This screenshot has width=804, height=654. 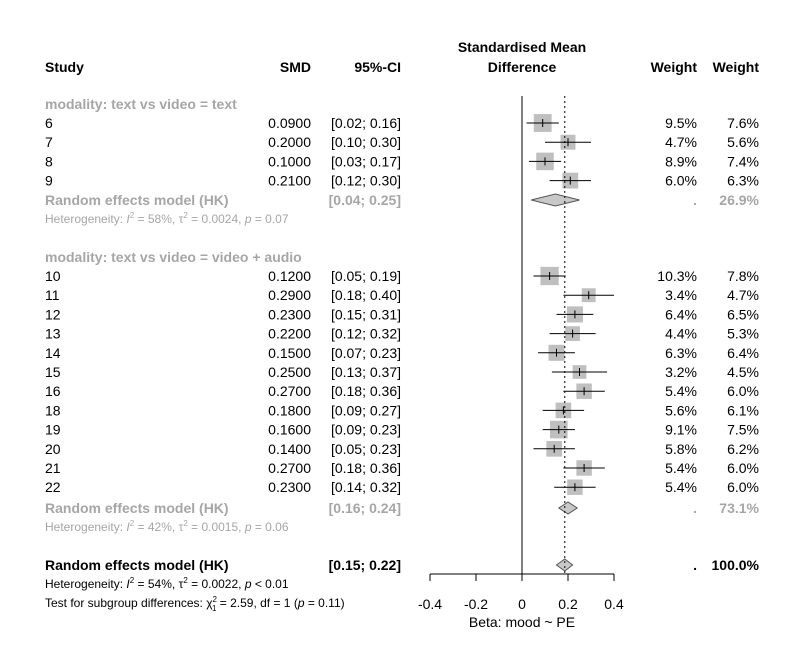 What do you see at coordinates (366, 410) in the screenshot?
I see `study-ci: [0.09; 0.27]` at bounding box center [366, 410].